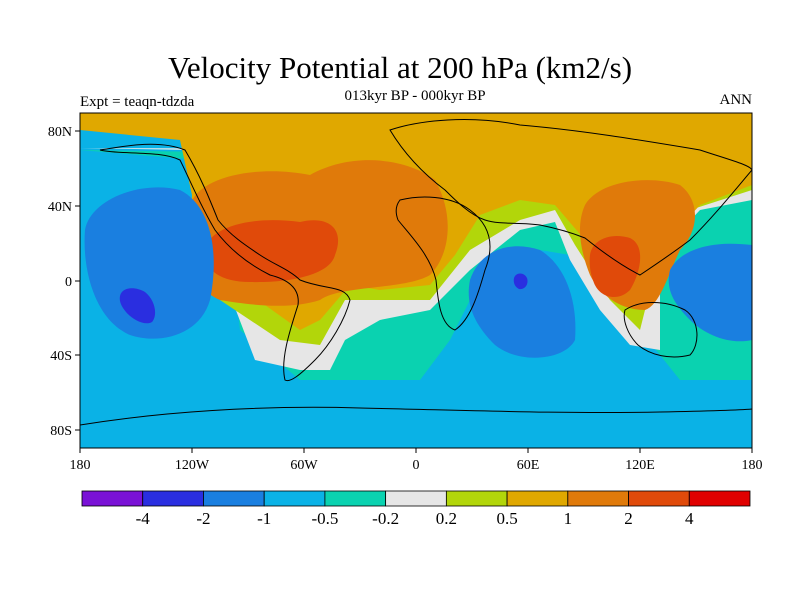 This screenshot has width=800, height=600. What do you see at coordinates (143, 518) in the screenshot?
I see `colorbar-label: -4` at bounding box center [143, 518].